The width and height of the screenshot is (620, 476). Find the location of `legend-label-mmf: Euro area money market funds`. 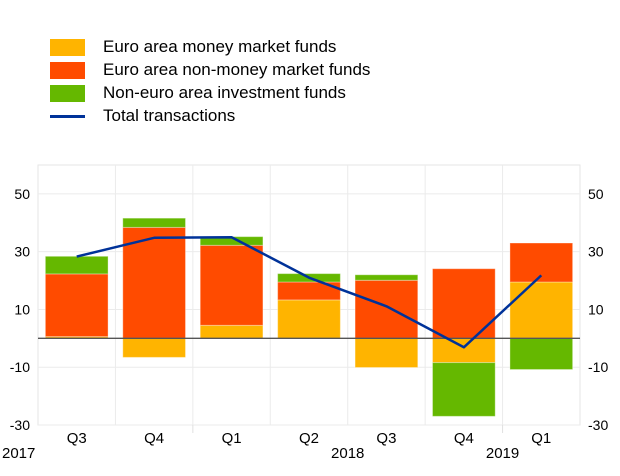

legend-label-mmf: Euro area money market funds is located at coordinates (220, 46).